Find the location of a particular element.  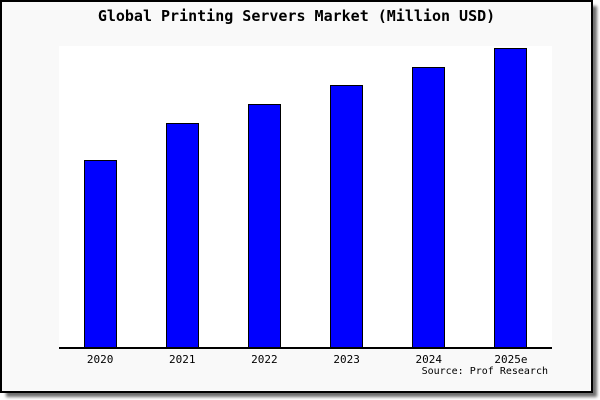

x-tick-label-2020: 2020 is located at coordinates (100, 359).